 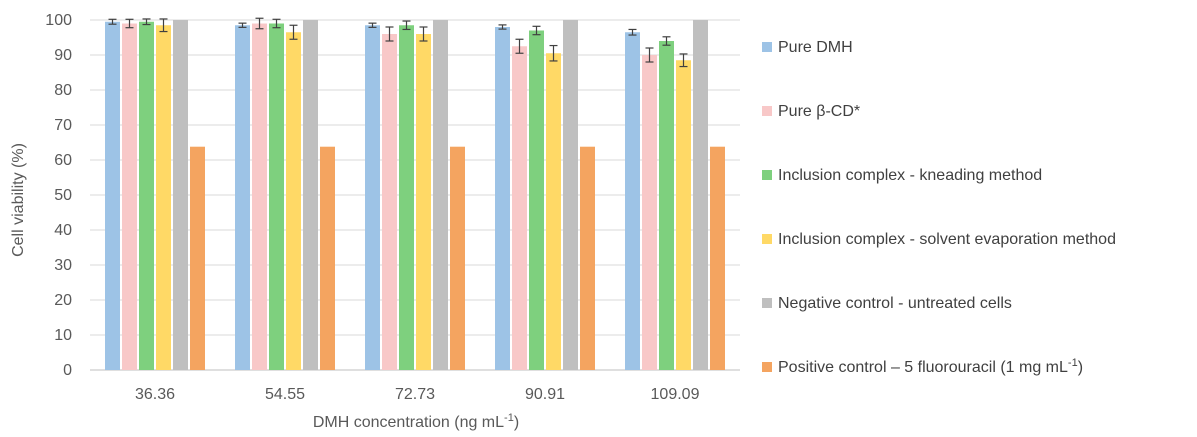 I want to click on y-tick-label: 60, so click(x=63, y=160).